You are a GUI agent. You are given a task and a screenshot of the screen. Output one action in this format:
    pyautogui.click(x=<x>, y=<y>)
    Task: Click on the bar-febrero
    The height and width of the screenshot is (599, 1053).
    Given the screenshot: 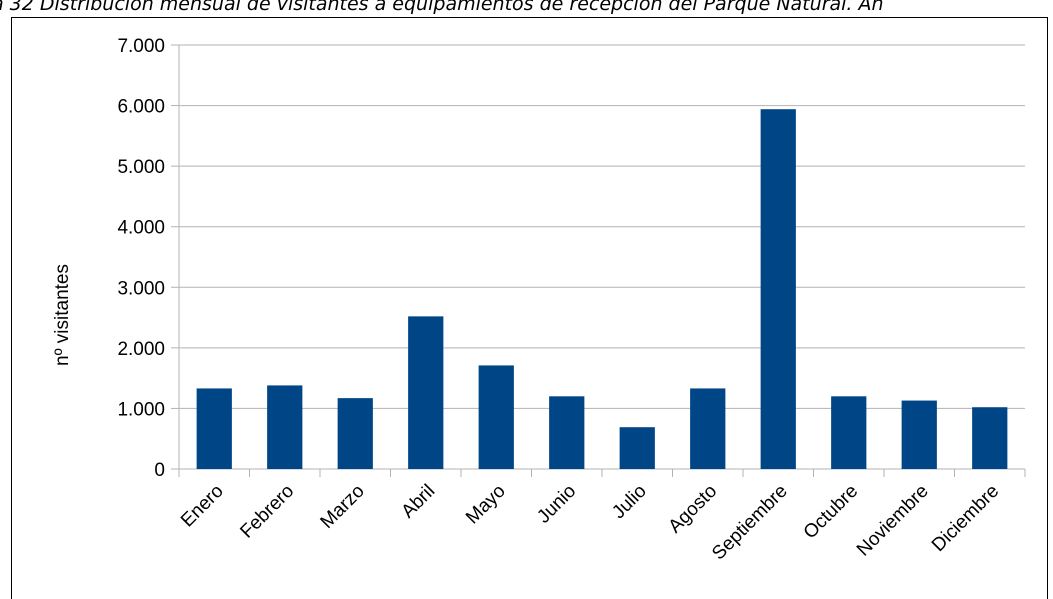 What is the action you would take?
    pyautogui.click(x=285, y=427)
    